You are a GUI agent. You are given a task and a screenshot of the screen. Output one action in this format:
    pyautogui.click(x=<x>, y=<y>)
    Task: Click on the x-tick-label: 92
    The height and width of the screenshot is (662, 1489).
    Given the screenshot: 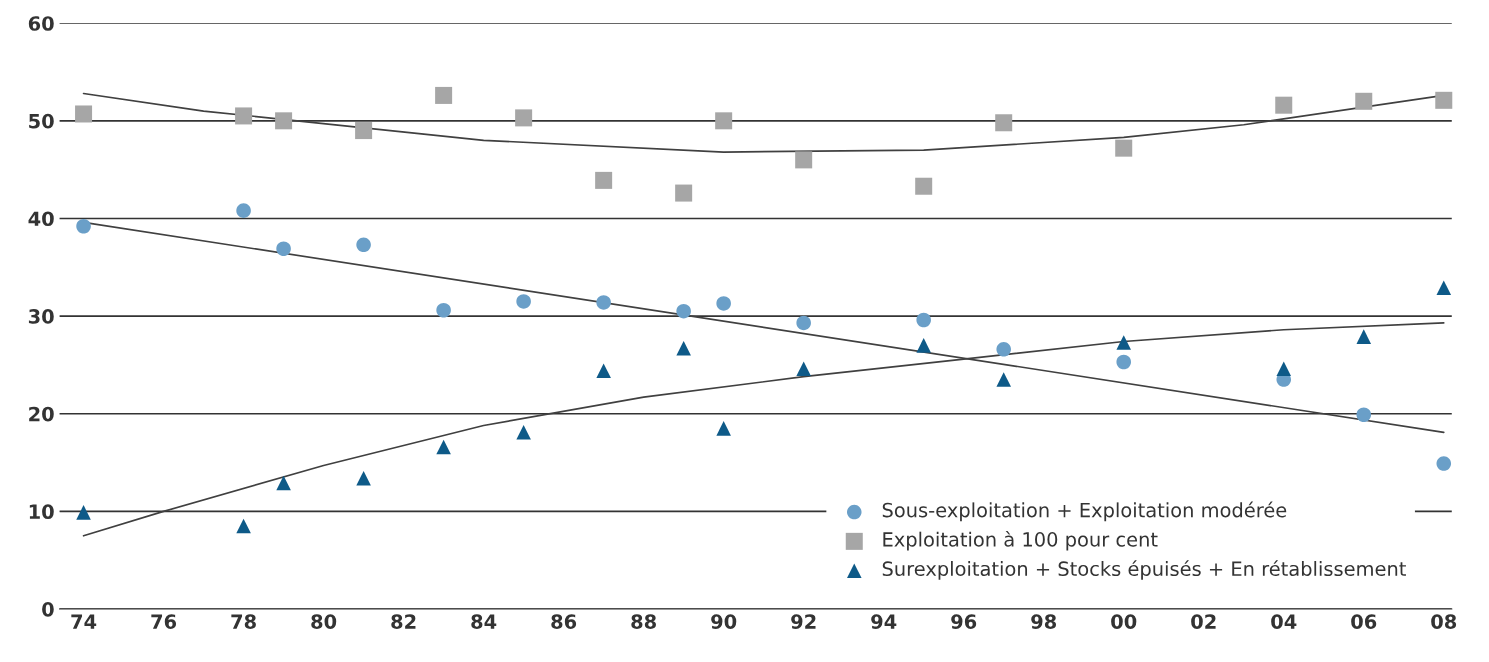 What is the action you would take?
    pyautogui.click(x=803, y=621)
    